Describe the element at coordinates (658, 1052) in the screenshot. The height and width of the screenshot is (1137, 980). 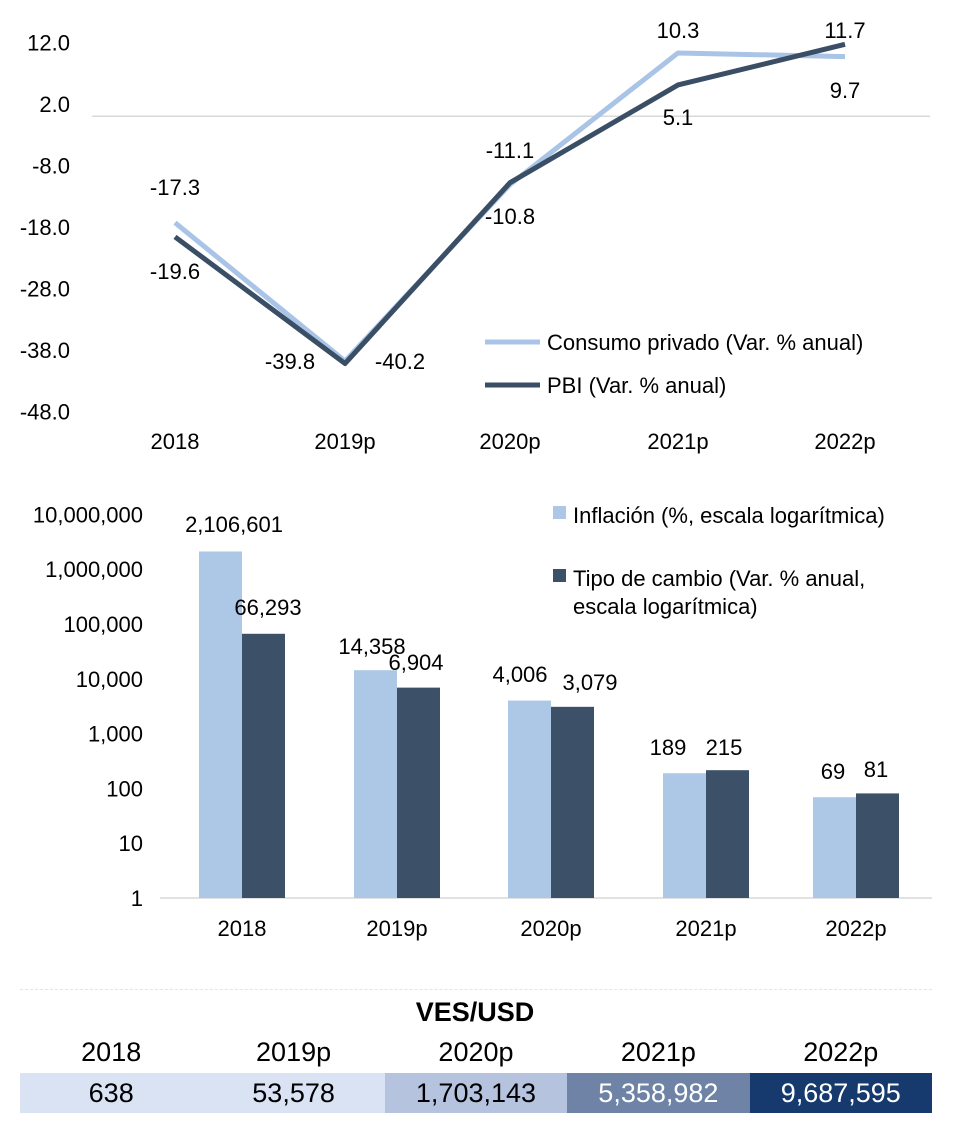
I see `table-header-cell: 2021p` at that location.